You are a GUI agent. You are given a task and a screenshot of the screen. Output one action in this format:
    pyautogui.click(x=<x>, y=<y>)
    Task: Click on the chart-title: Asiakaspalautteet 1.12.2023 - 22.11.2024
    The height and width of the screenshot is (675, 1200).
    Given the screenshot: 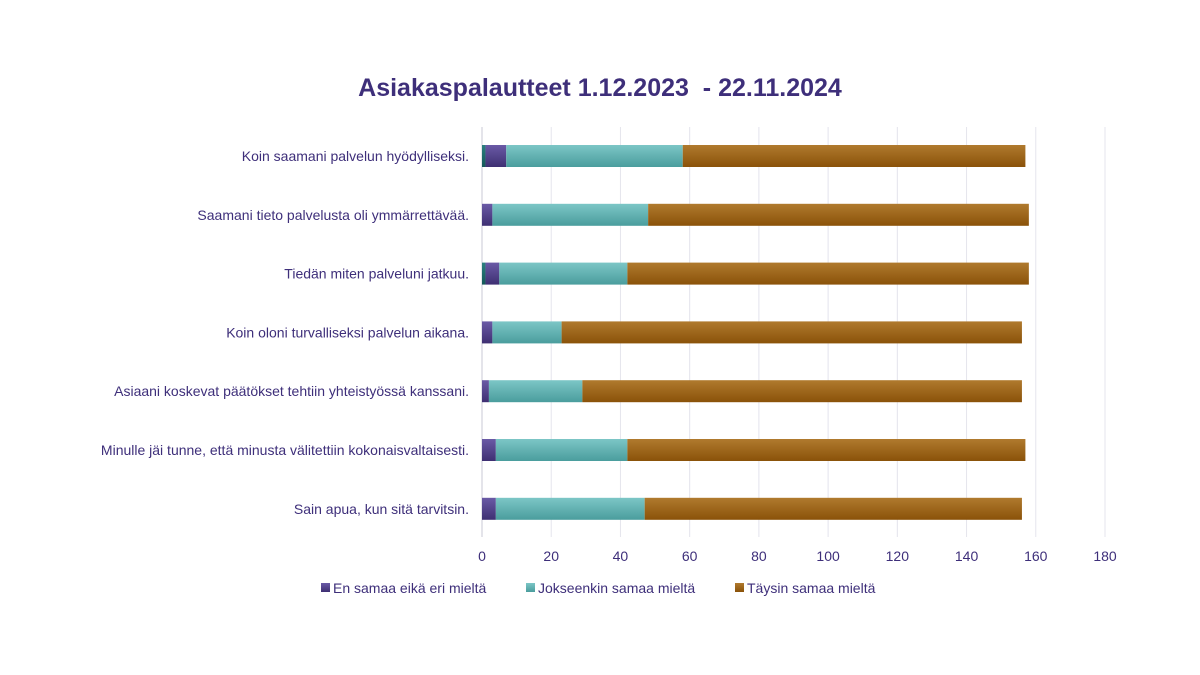 What is the action you would take?
    pyautogui.click(x=600, y=88)
    